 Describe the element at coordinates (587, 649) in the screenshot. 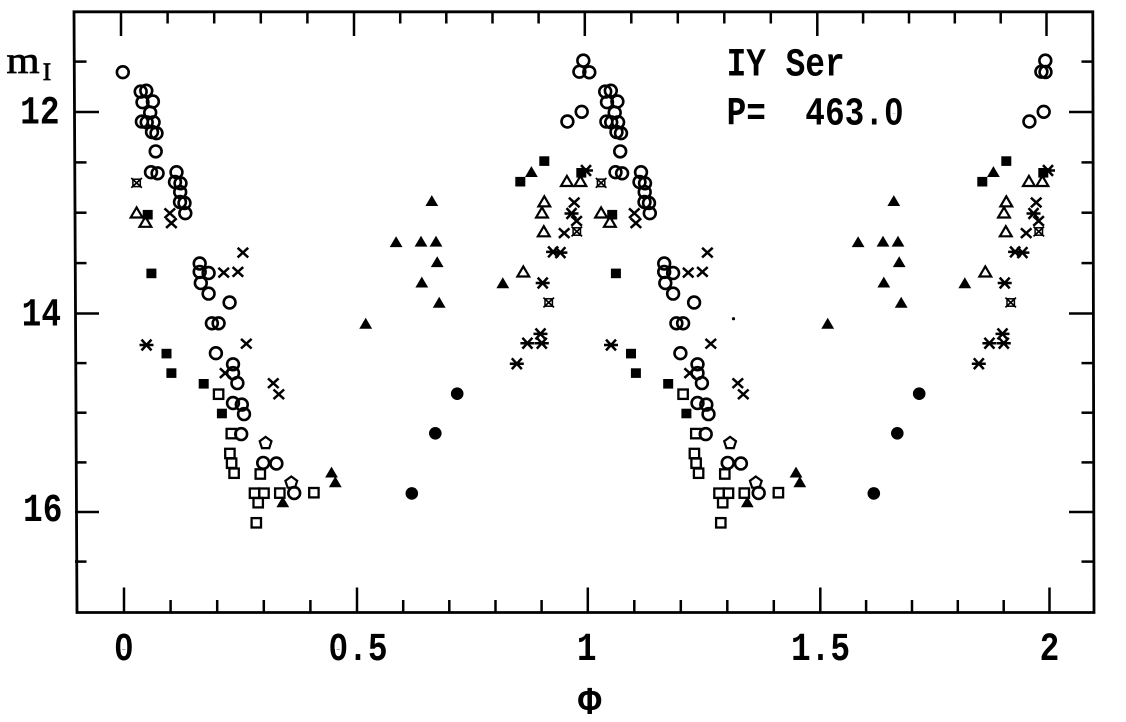

I see `svg-text: 1` at that location.